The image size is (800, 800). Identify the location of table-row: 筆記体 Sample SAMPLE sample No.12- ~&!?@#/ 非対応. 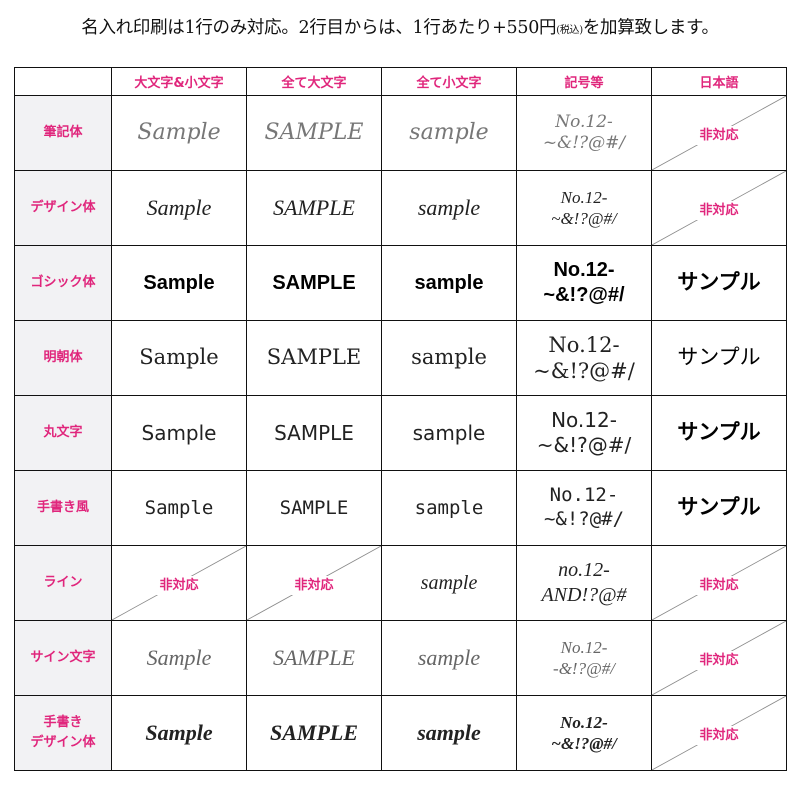
(400, 133).